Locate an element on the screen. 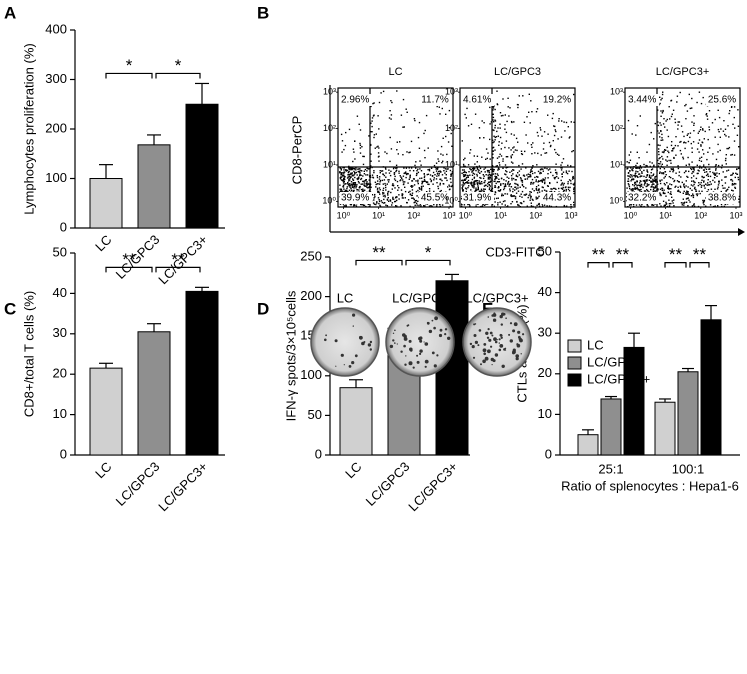 The image size is (747, 674). x-tick-label: 25:1 is located at coordinates (610, 468).